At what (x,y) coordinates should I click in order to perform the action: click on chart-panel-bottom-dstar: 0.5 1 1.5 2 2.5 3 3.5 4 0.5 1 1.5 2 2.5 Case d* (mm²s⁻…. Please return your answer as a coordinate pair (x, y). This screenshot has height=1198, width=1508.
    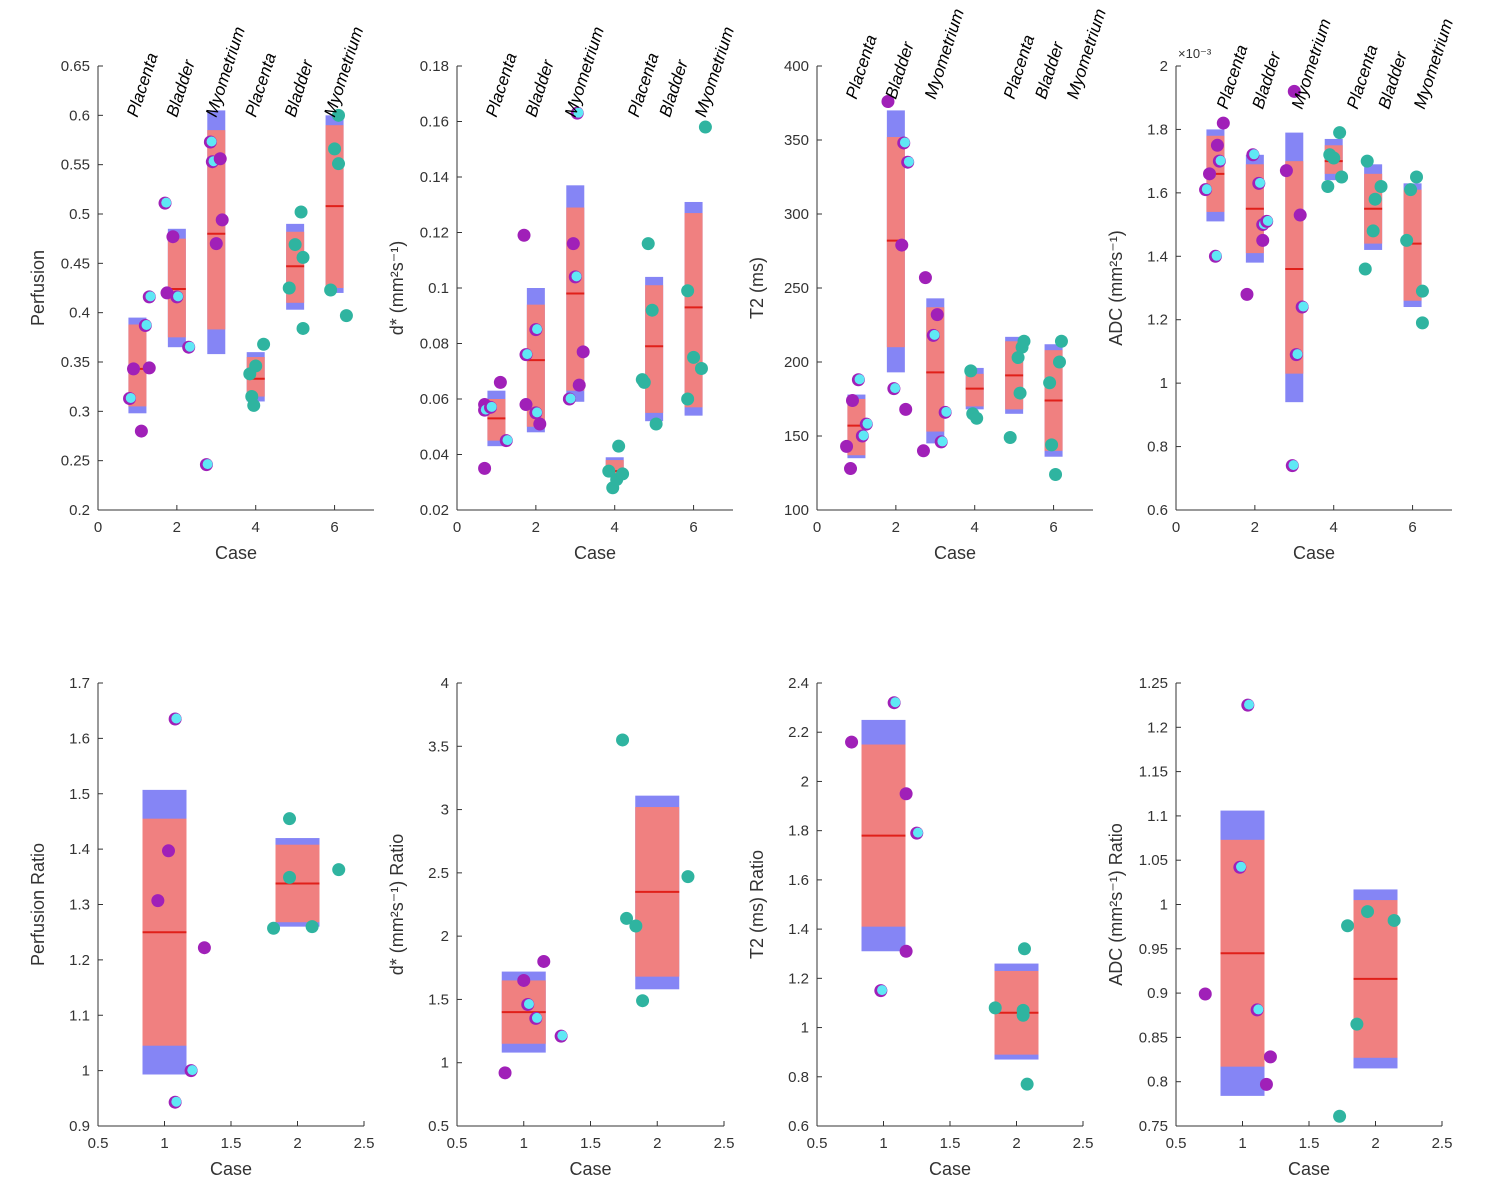
    Looking at the image, I should click on (560, 927).